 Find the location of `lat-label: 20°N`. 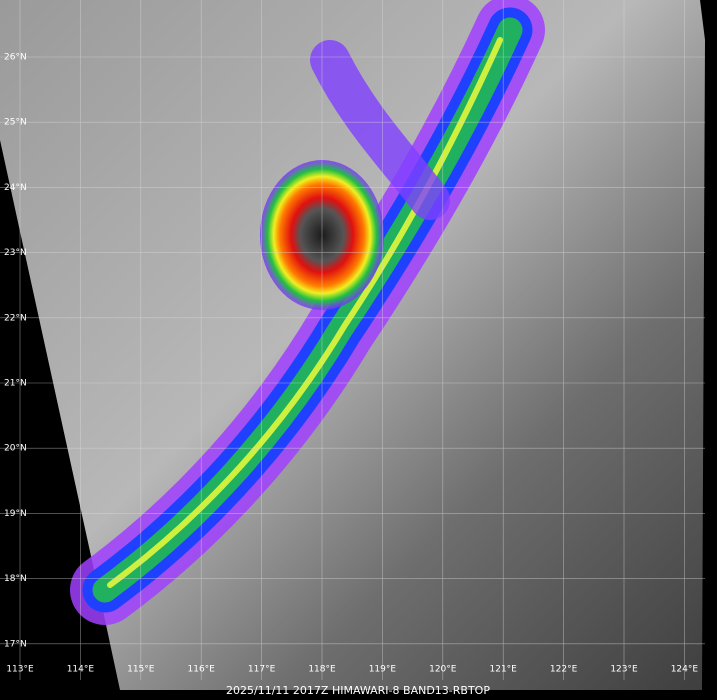

lat-label: 20°N is located at coordinates (15, 449).